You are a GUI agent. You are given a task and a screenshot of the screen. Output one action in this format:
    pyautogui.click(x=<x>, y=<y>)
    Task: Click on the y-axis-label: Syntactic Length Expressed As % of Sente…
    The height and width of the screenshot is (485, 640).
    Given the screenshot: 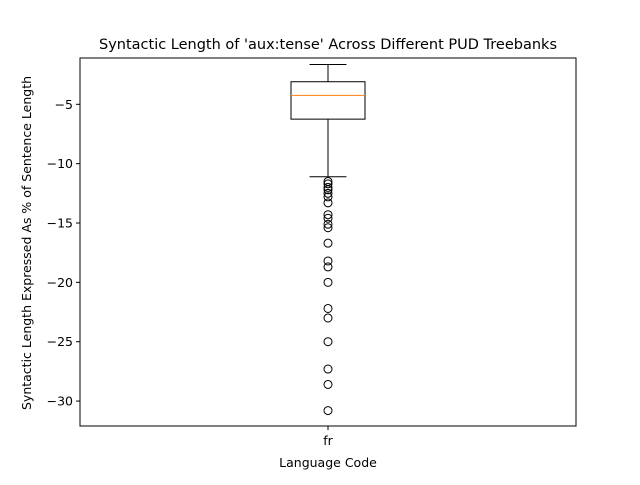 What is the action you would take?
    pyautogui.click(x=26, y=243)
    